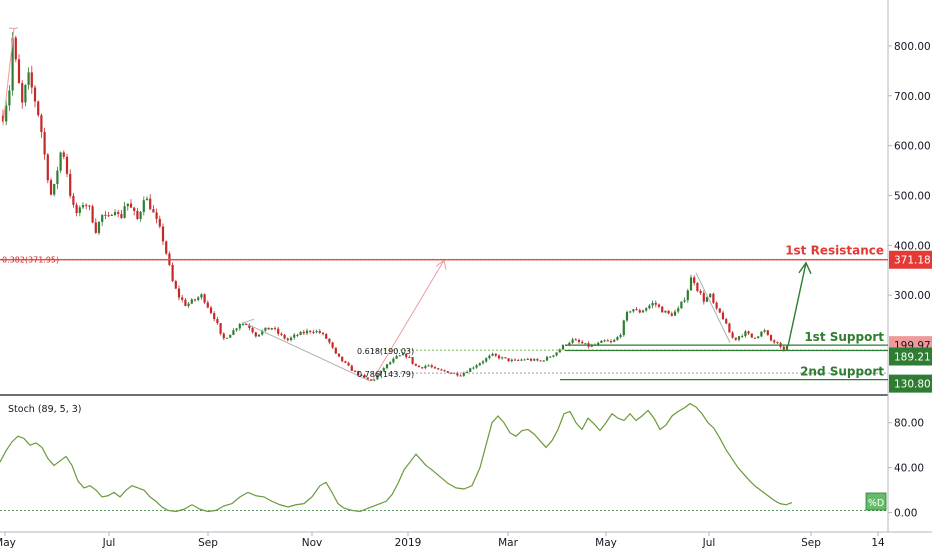  What do you see at coordinates (912, 147) in the screenshot?
I see `price-tick-label: 600.00` at bounding box center [912, 147].